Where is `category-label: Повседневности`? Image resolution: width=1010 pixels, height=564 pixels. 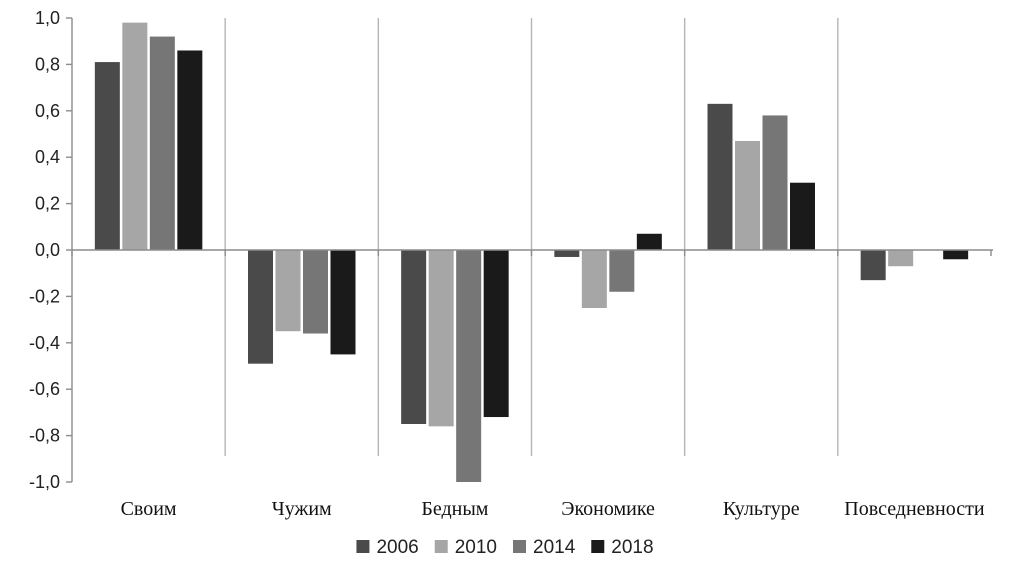
category-label: Повседневности is located at coordinates (914, 509).